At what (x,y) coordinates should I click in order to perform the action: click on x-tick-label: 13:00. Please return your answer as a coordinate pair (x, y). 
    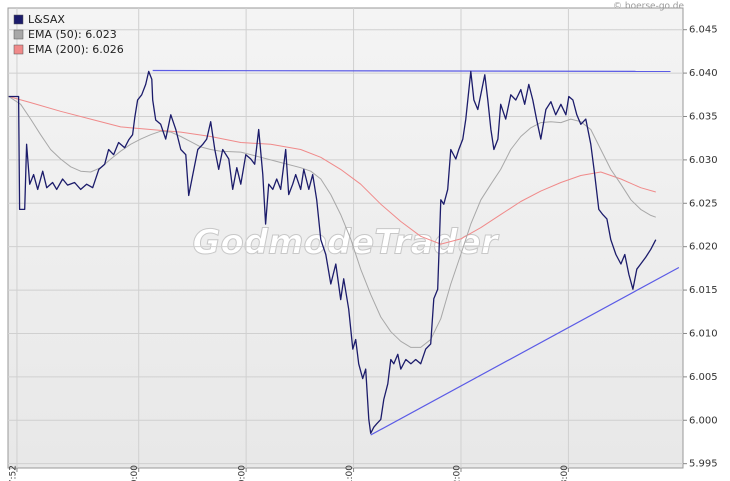
    Looking at the image, I should click on (565, 473).